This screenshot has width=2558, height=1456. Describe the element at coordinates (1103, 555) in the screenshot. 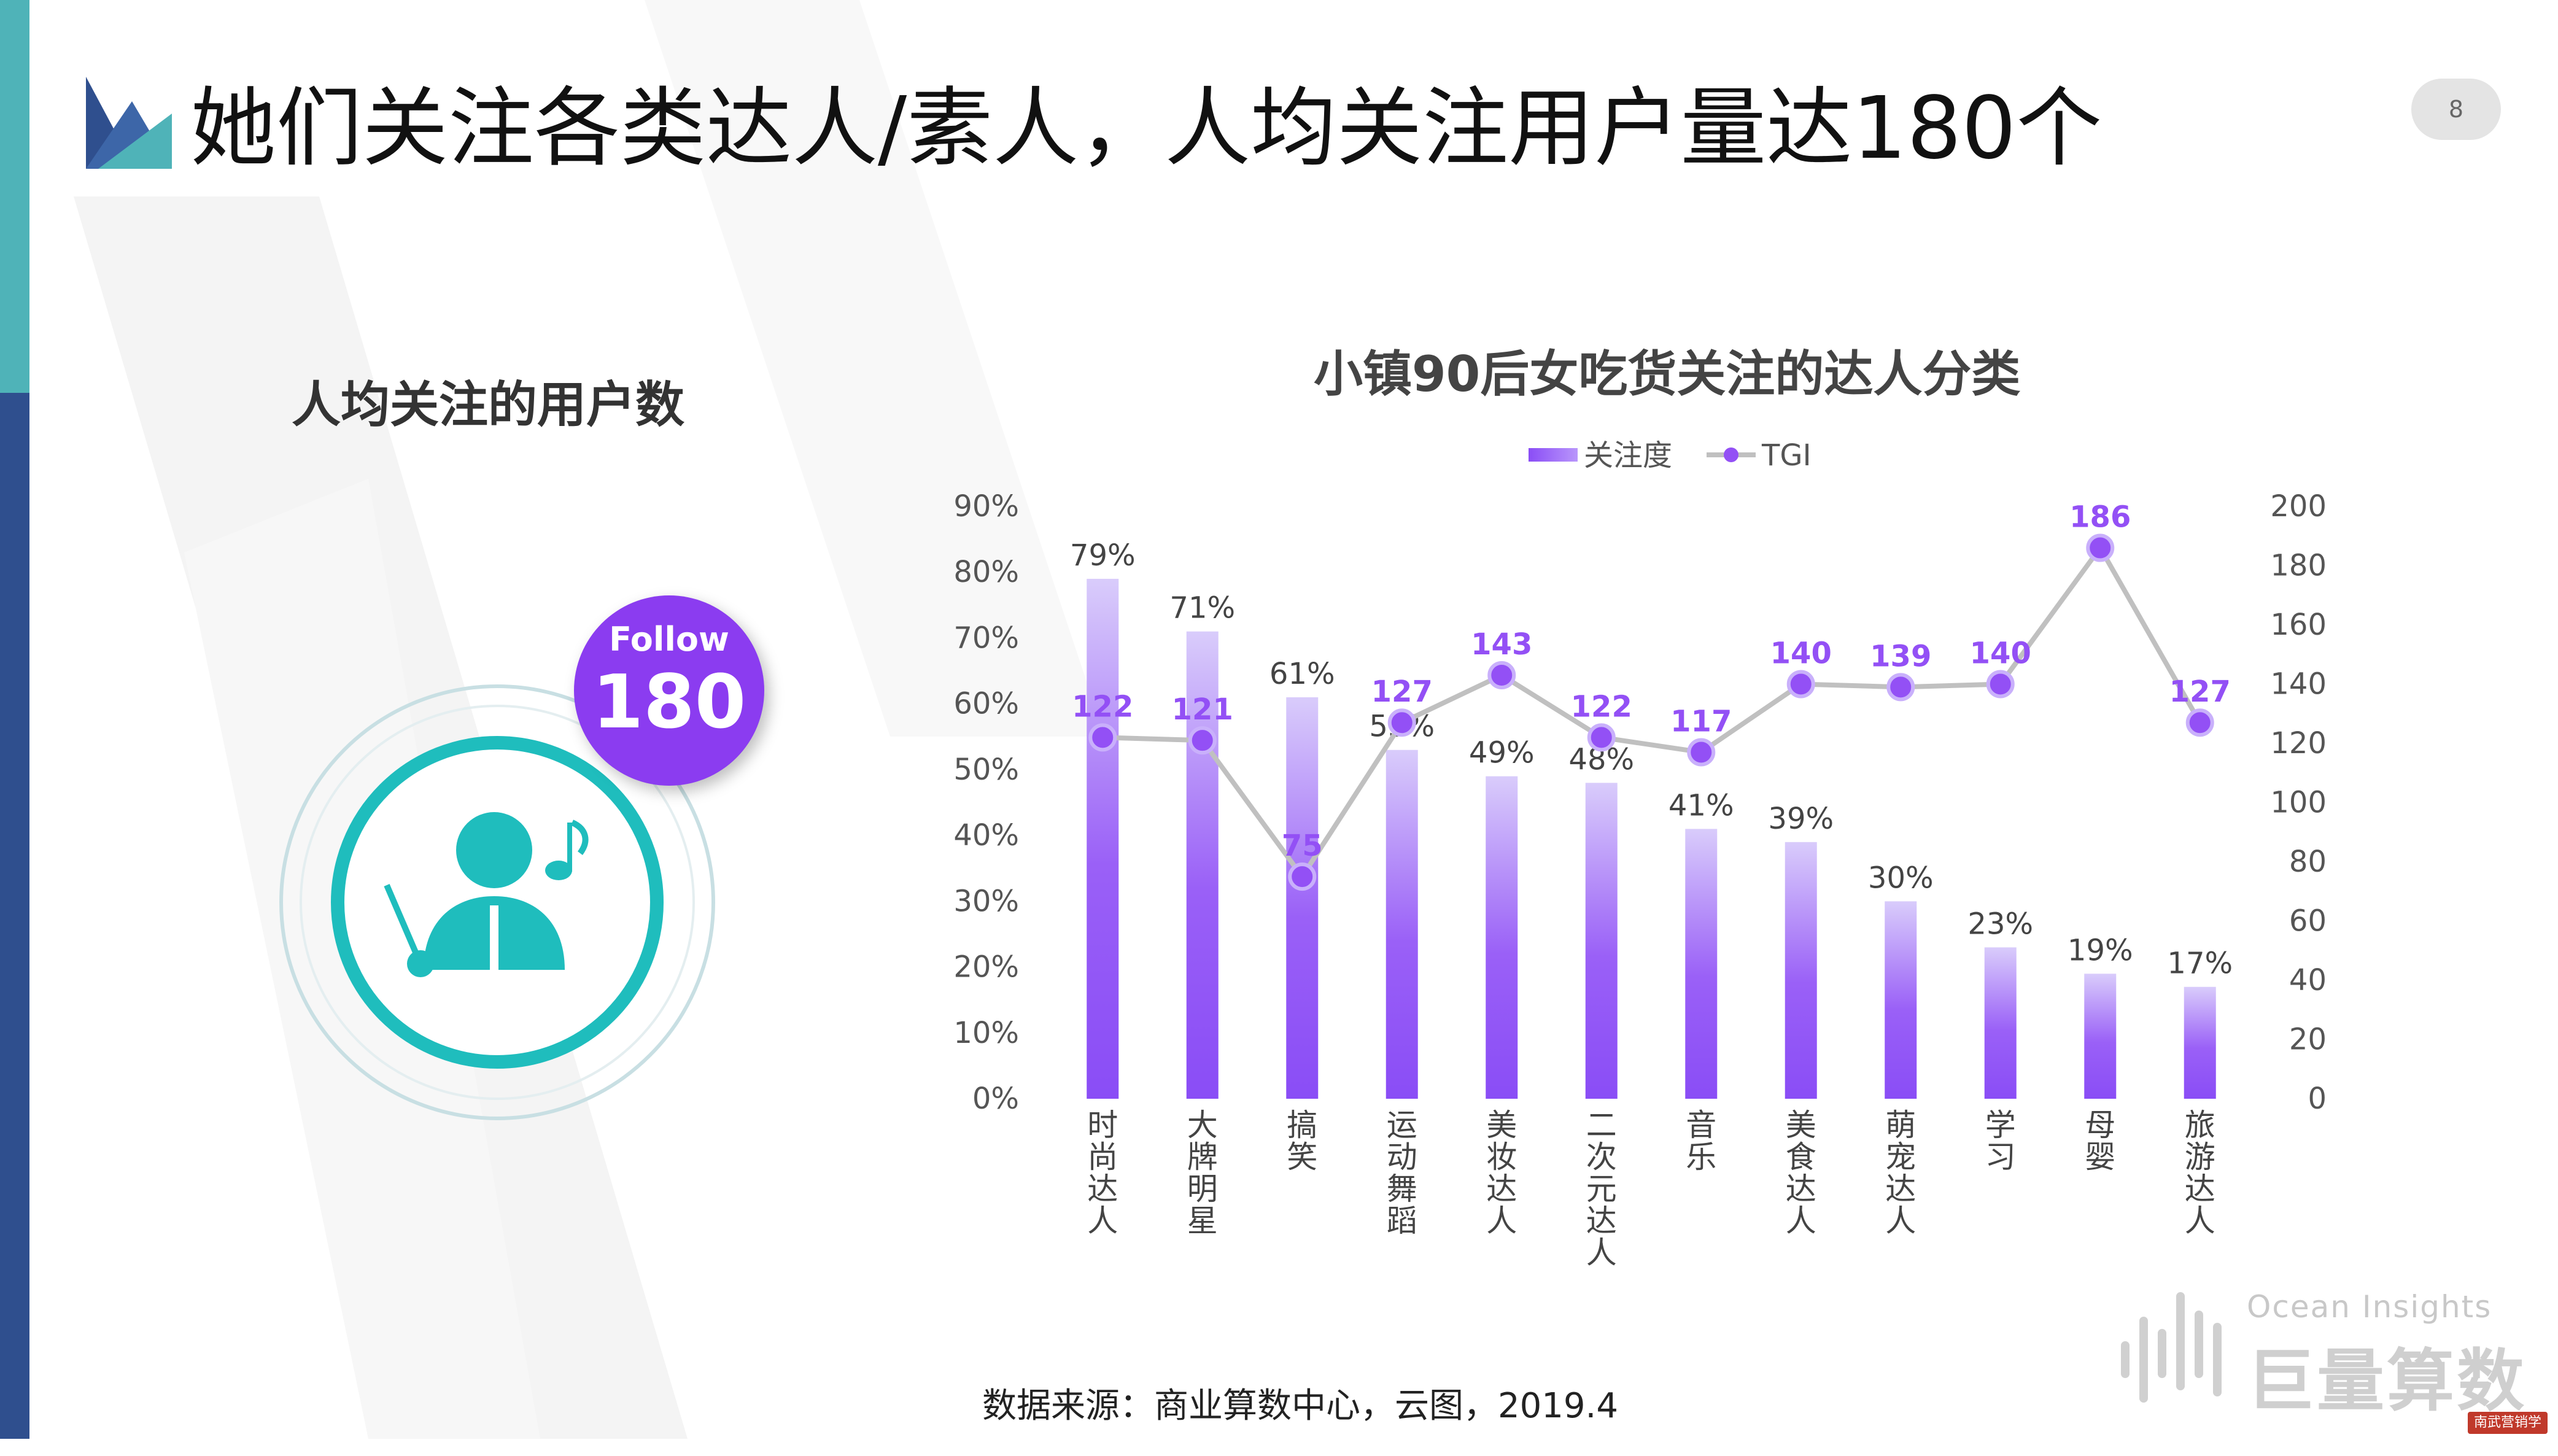

I see `bar-data-label: 79%` at that location.